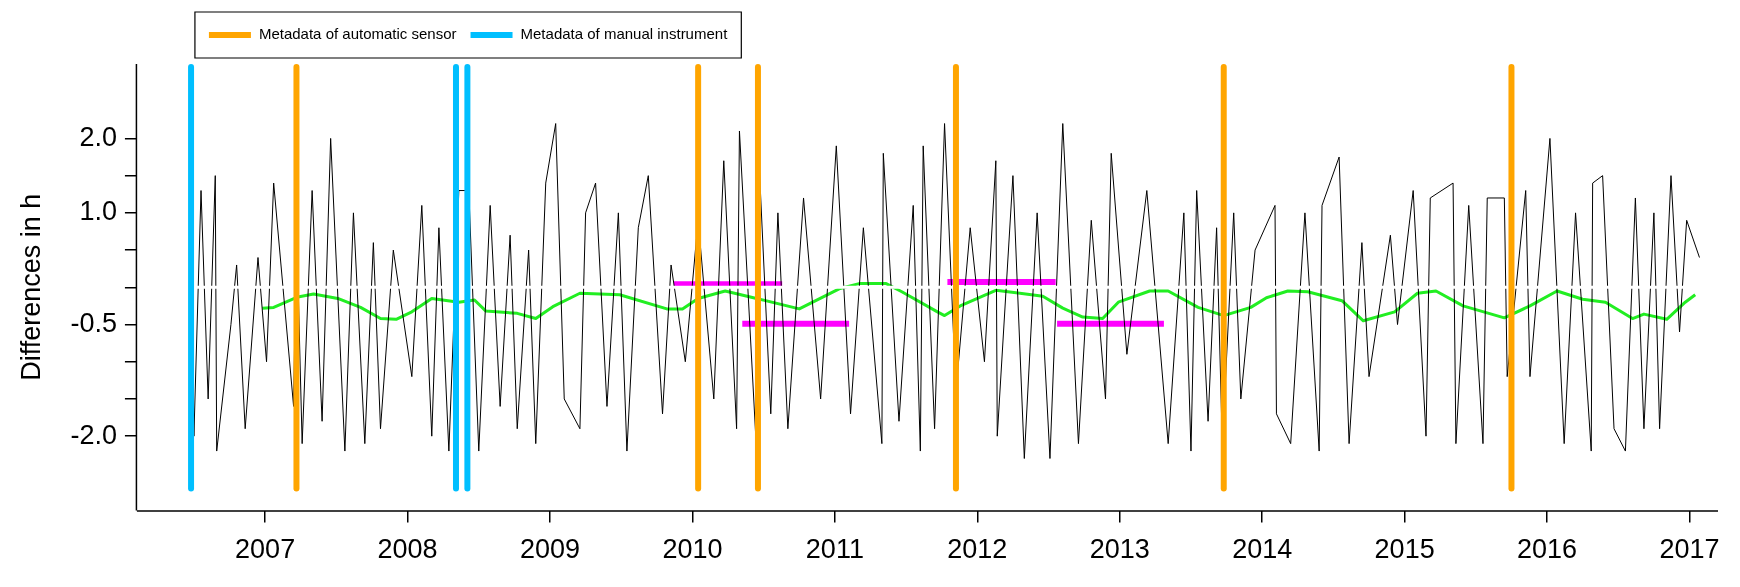 Image resolution: width=1740 pixels, height=587 pixels. What do you see at coordinates (98, 136) in the screenshot?
I see `y-tick-label: 2.0` at bounding box center [98, 136].